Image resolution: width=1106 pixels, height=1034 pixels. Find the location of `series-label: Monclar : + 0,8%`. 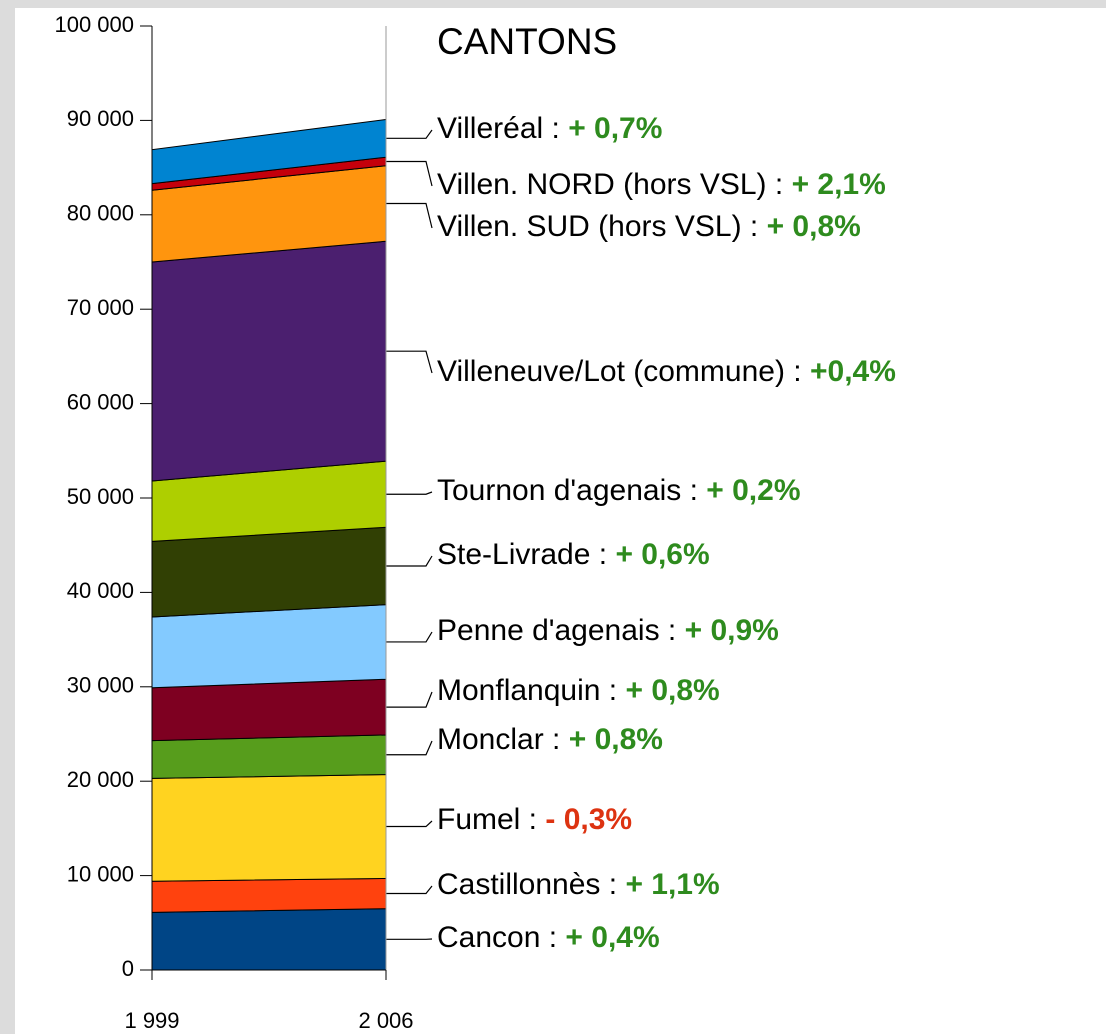

series-label: Monclar : + 0,8% is located at coordinates (550, 739).